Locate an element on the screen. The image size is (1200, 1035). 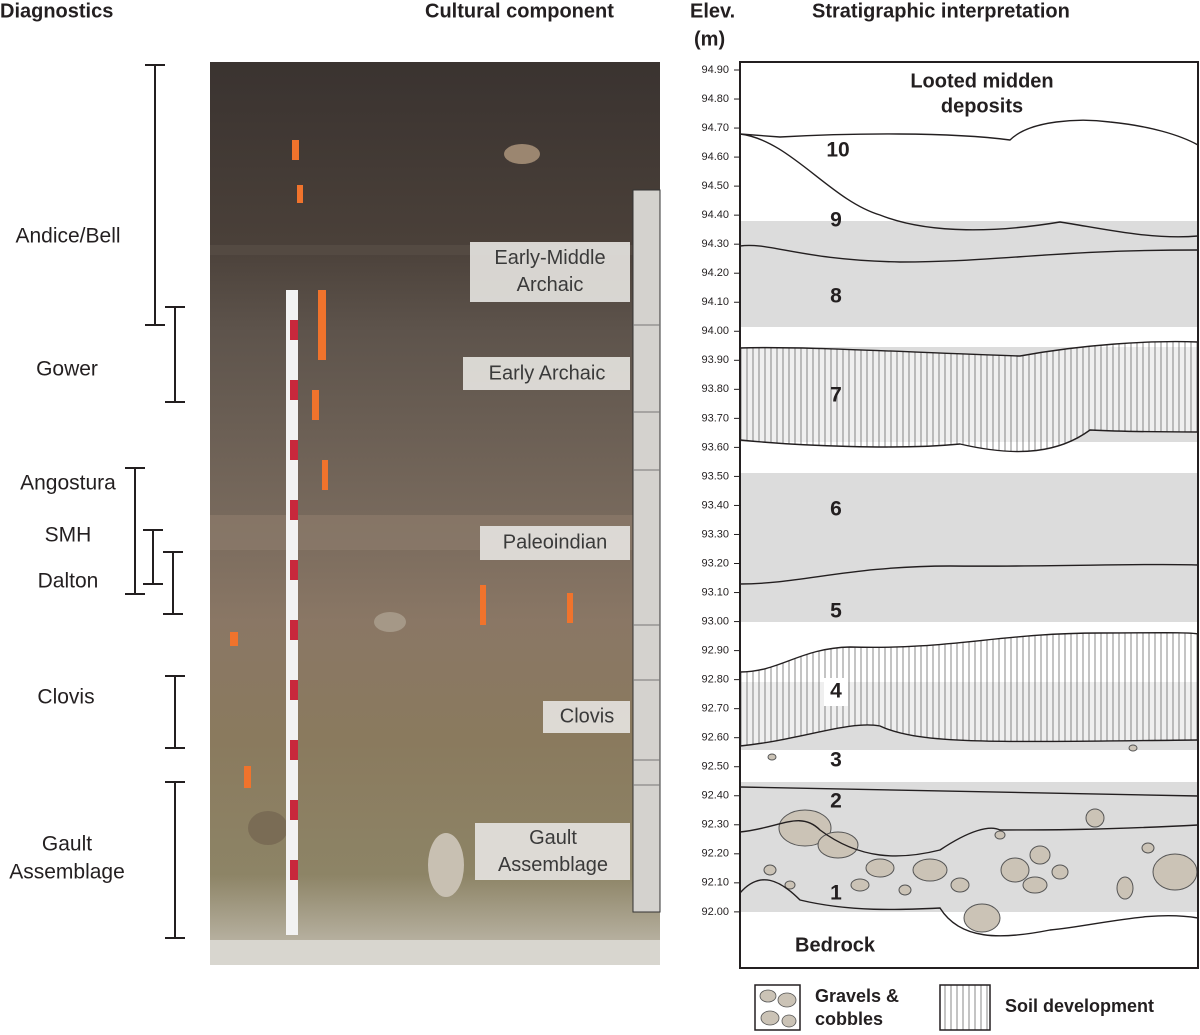
unit-label-bg is located at coordinates (836, 692).